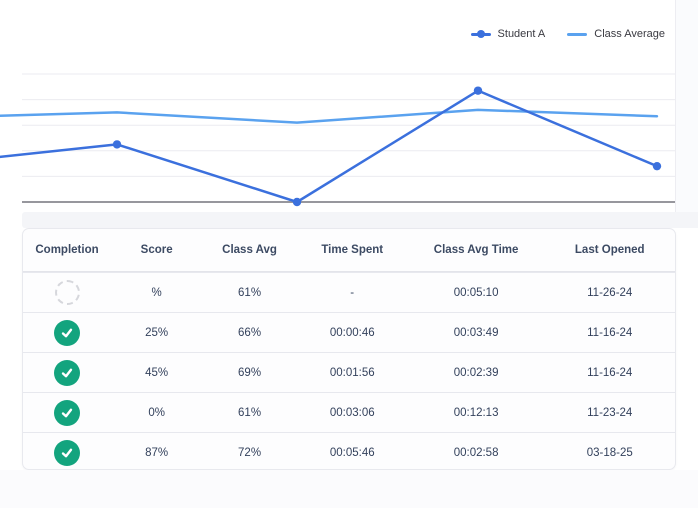  I want to click on score-cell: 87%, so click(157, 452).